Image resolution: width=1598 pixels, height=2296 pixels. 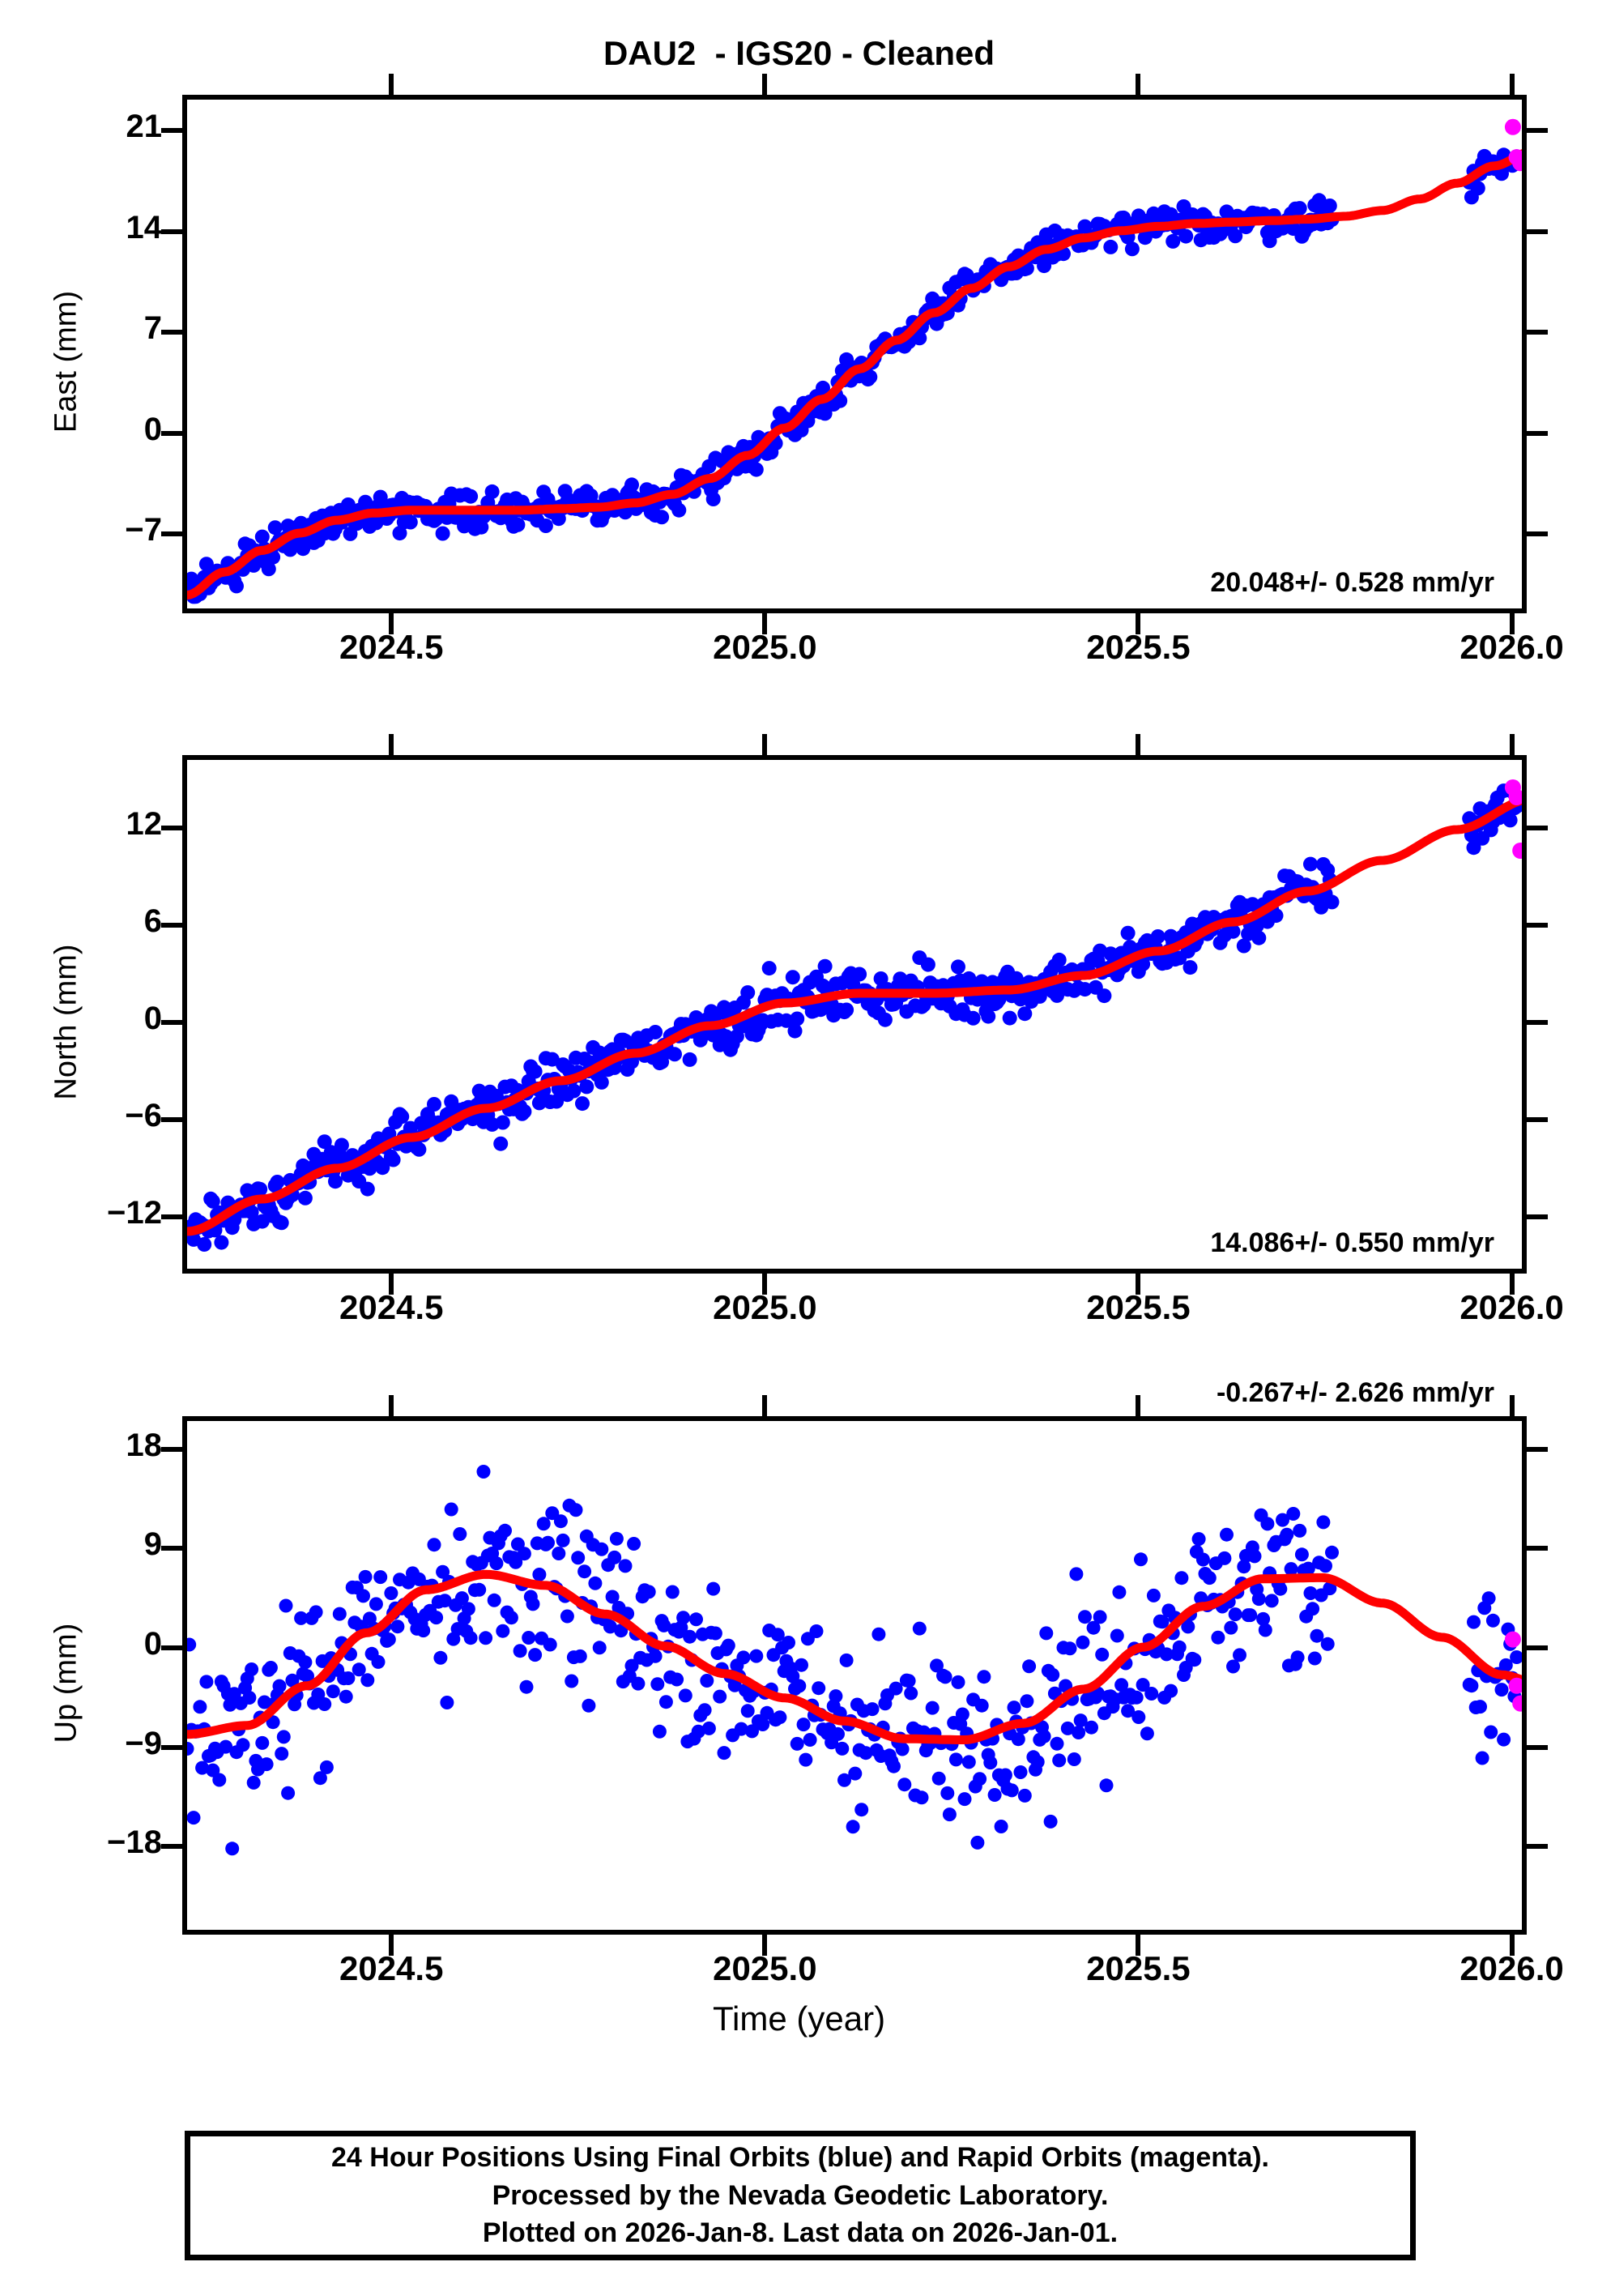 I want to click on ytick-label: 7, so click(x=152, y=329).